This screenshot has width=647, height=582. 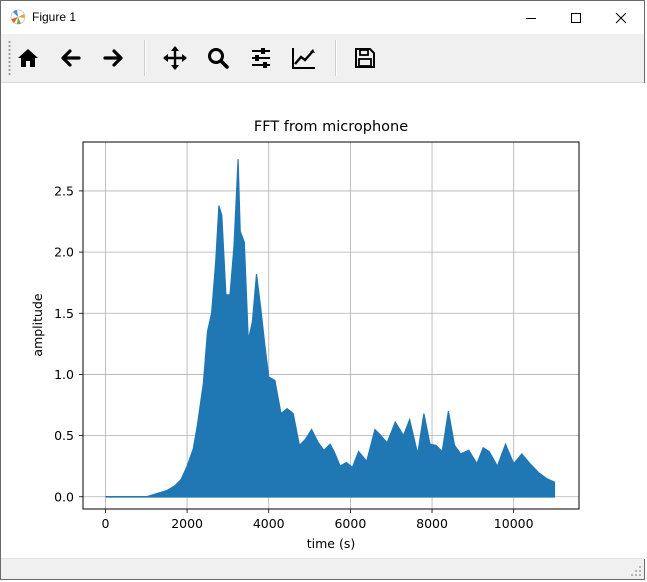 I want to click on edit-axis-icon, so click(x=303, y=58).